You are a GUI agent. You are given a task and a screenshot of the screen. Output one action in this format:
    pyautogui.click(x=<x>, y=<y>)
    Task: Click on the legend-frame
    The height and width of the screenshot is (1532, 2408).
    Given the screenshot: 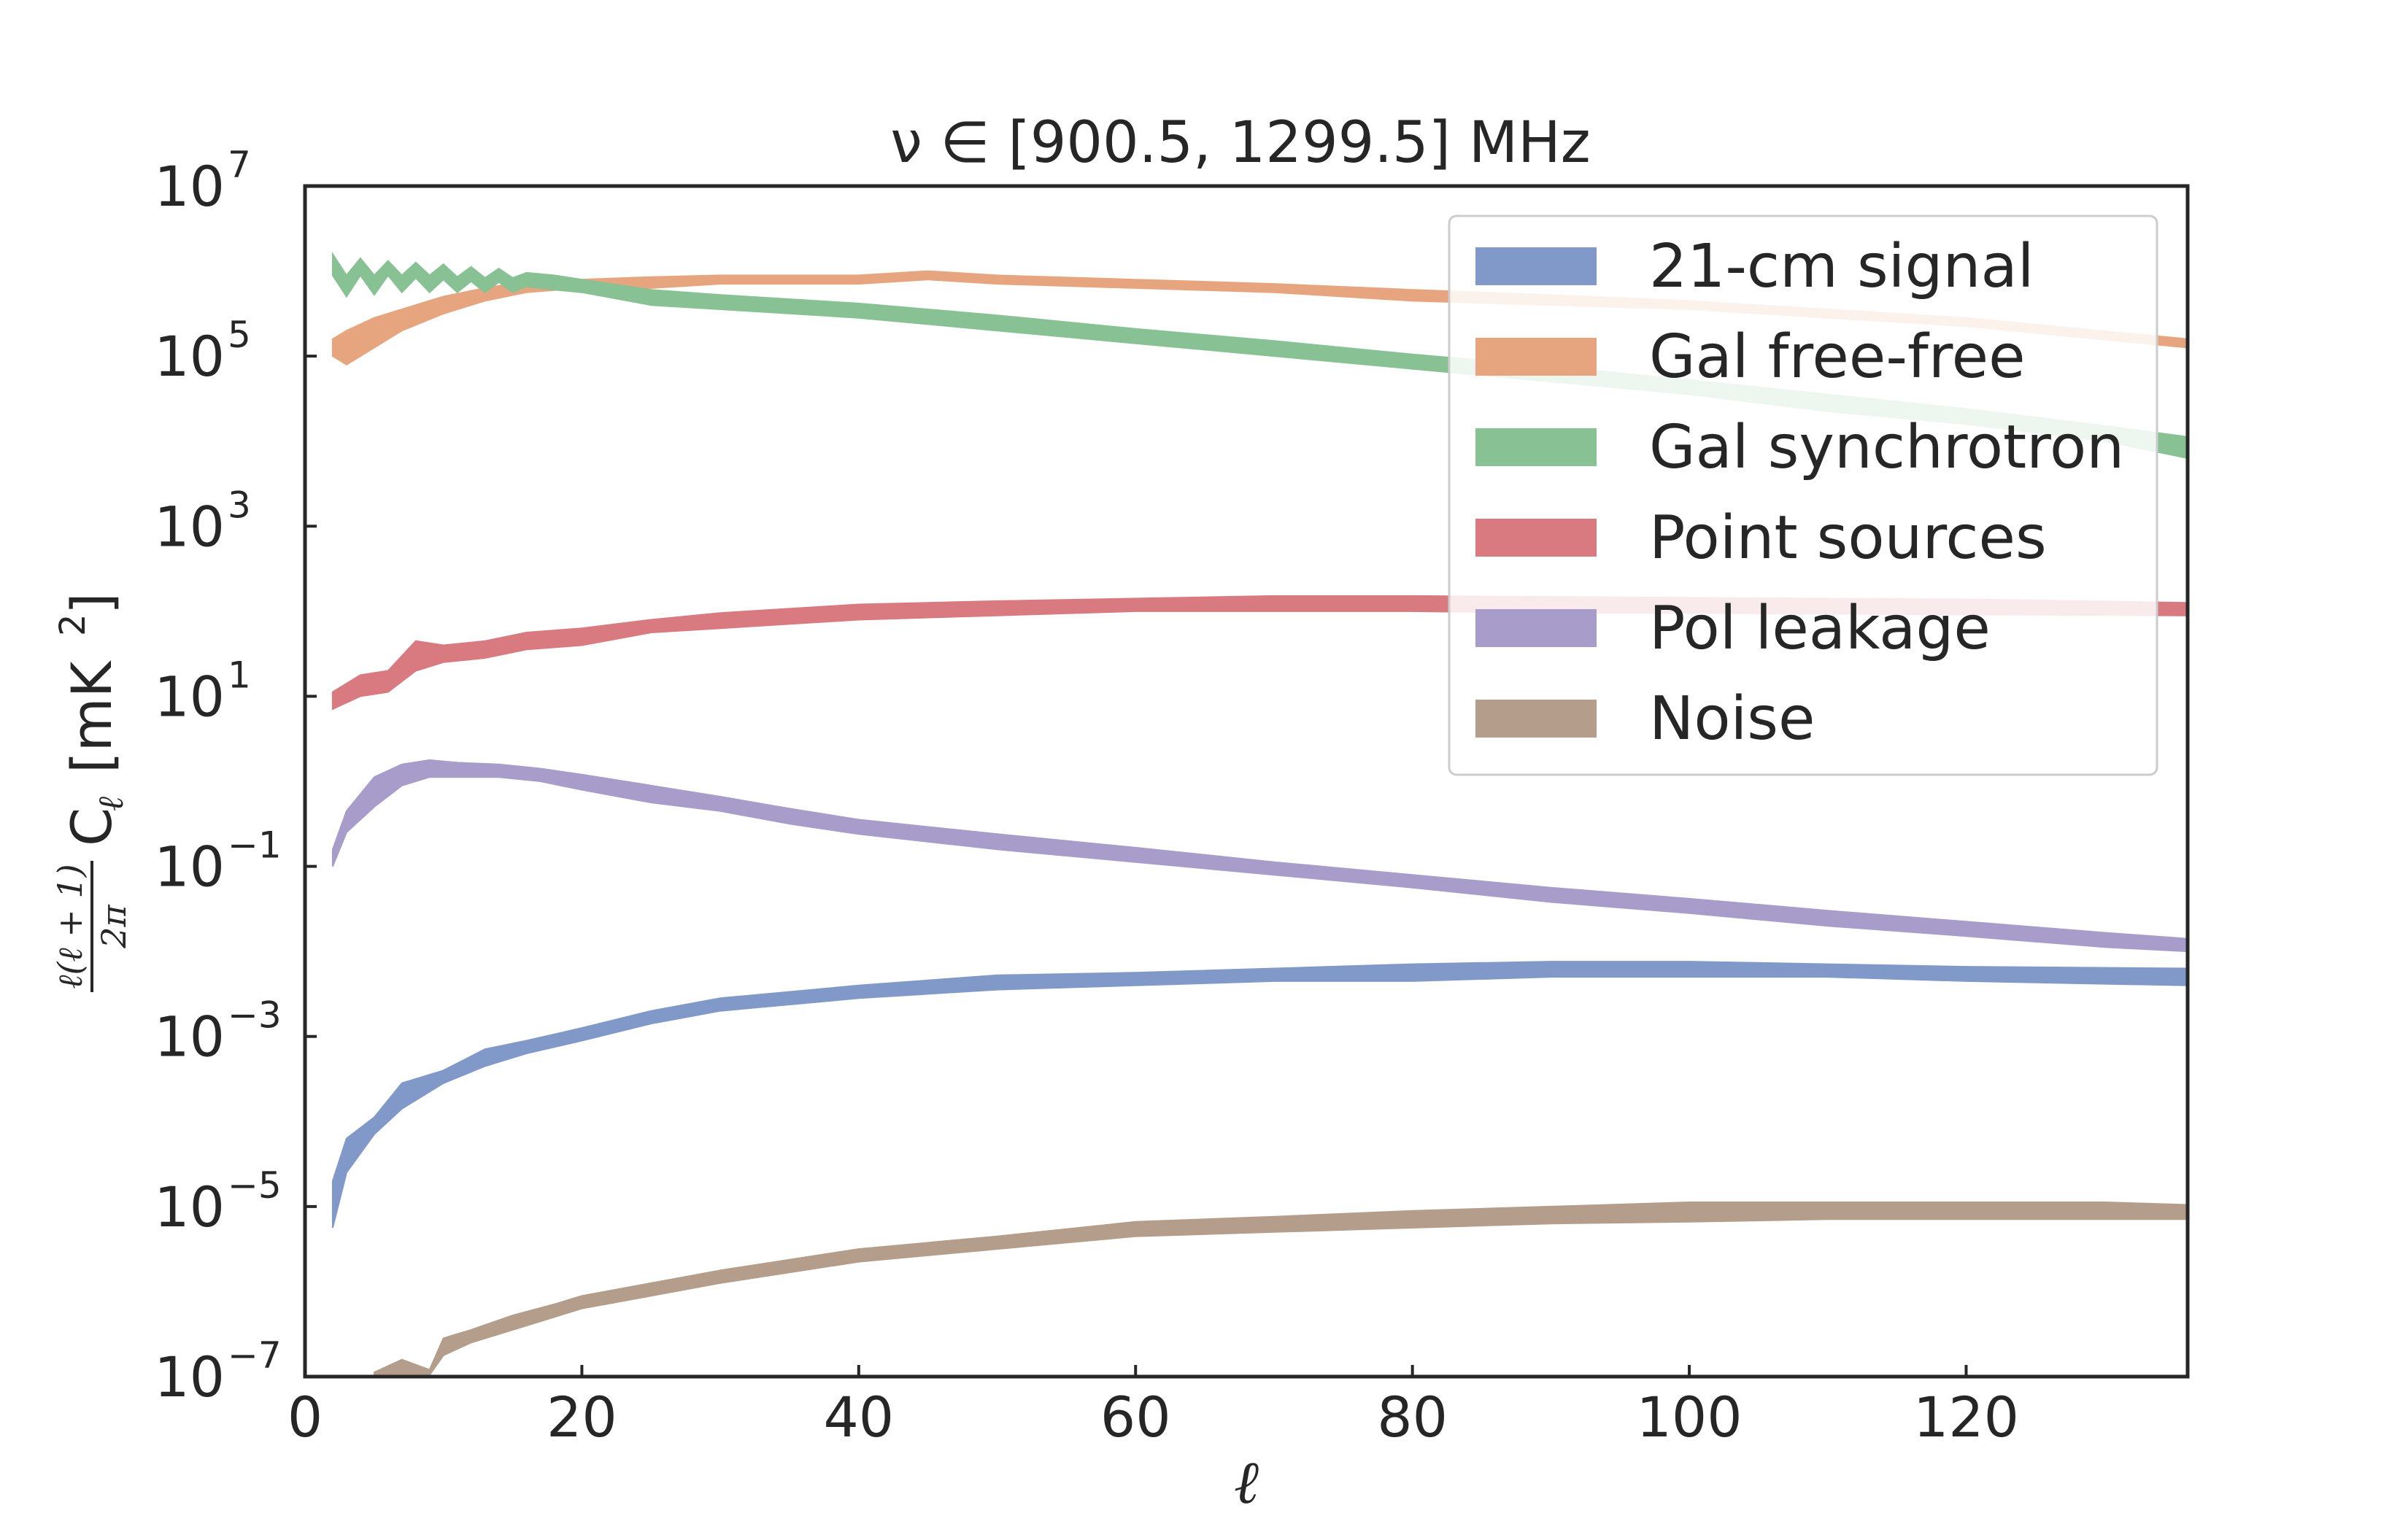 What is the action you would take?
    pyautogui.click(x=1803, y=495)
    